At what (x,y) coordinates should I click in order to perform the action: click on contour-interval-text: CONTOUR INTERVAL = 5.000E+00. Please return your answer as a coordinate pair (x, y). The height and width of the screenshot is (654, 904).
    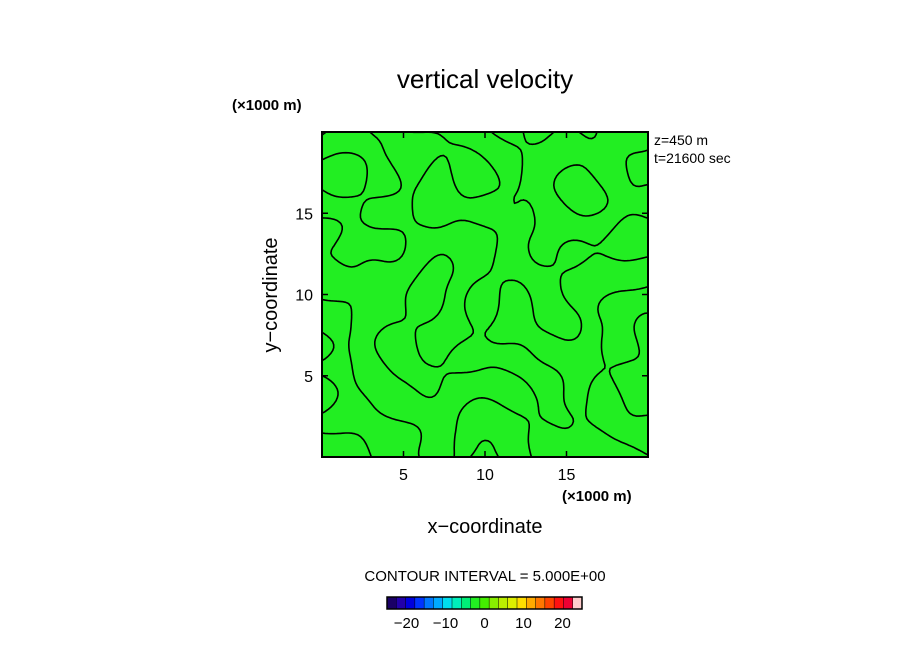
    Looking at the image, I should click on (484, 576).